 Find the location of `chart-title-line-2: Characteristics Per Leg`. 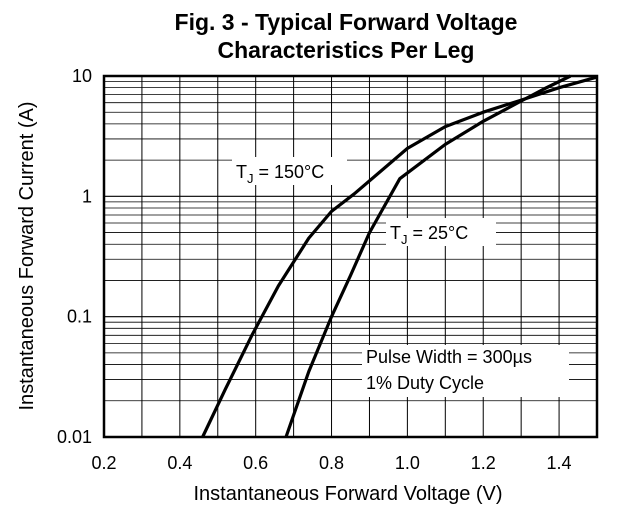

chart-title-line-2: Characteristics Per Leg is located at coordinates (346, 50).